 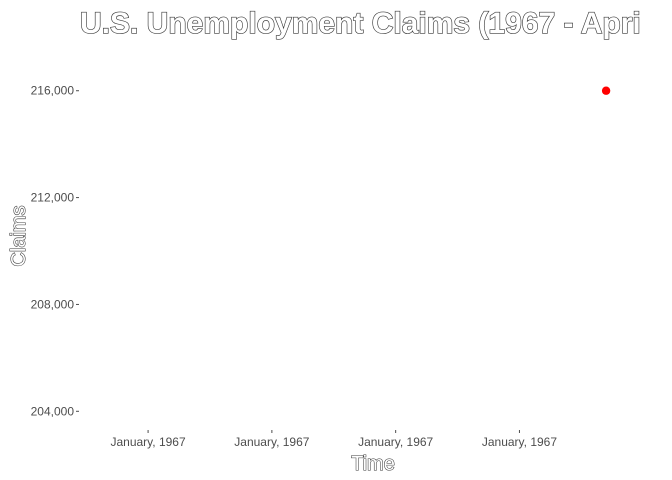 What do you see at coordinates (360, 23) in the screenshot?
I see `chart-title: U.S. Unemployment Claims (1967 - Apri` at bounding box center [360, 23].